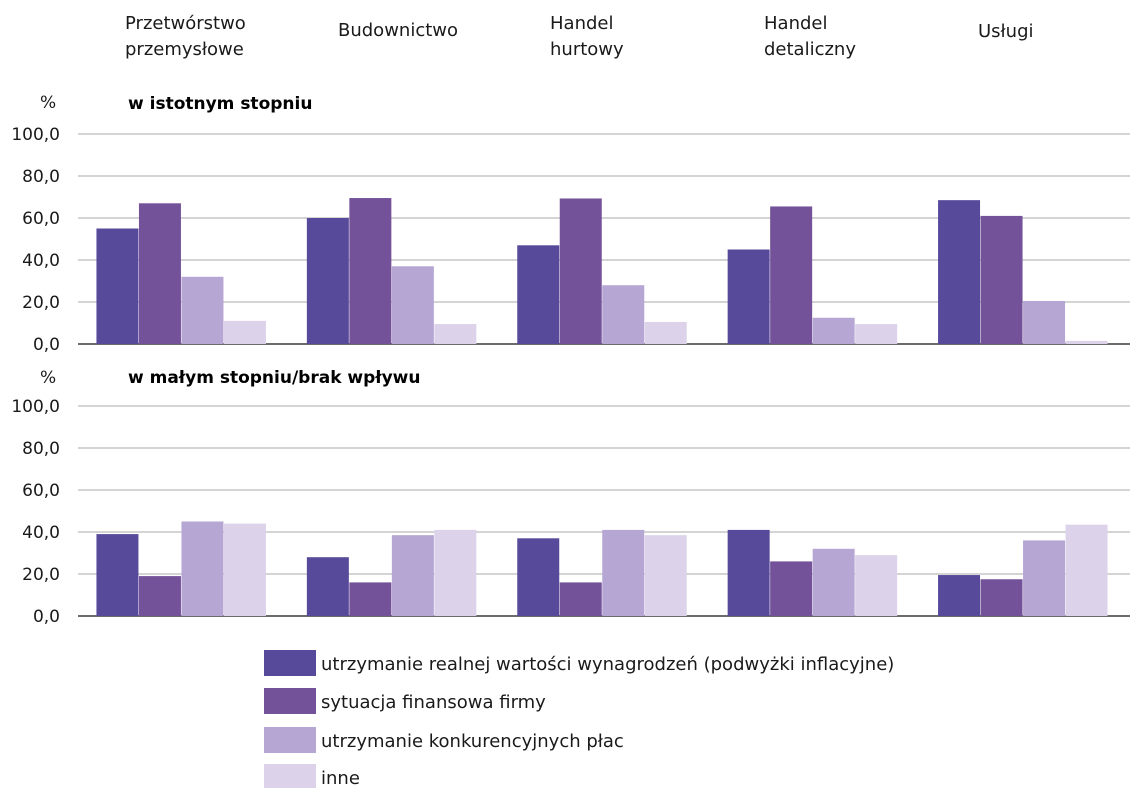 The height and width of the screenshot is (788, 1135). What do you see at coordinates (433, 702) in the screenshot?
I see `legend-label: sytuacja finansowa firmy` at bounding box center [433, 702].